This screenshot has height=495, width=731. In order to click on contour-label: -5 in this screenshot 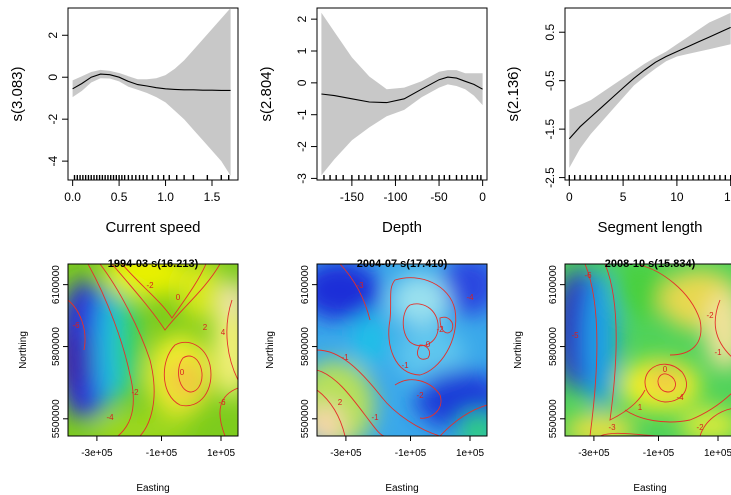, I will do `click(575, 335)`.